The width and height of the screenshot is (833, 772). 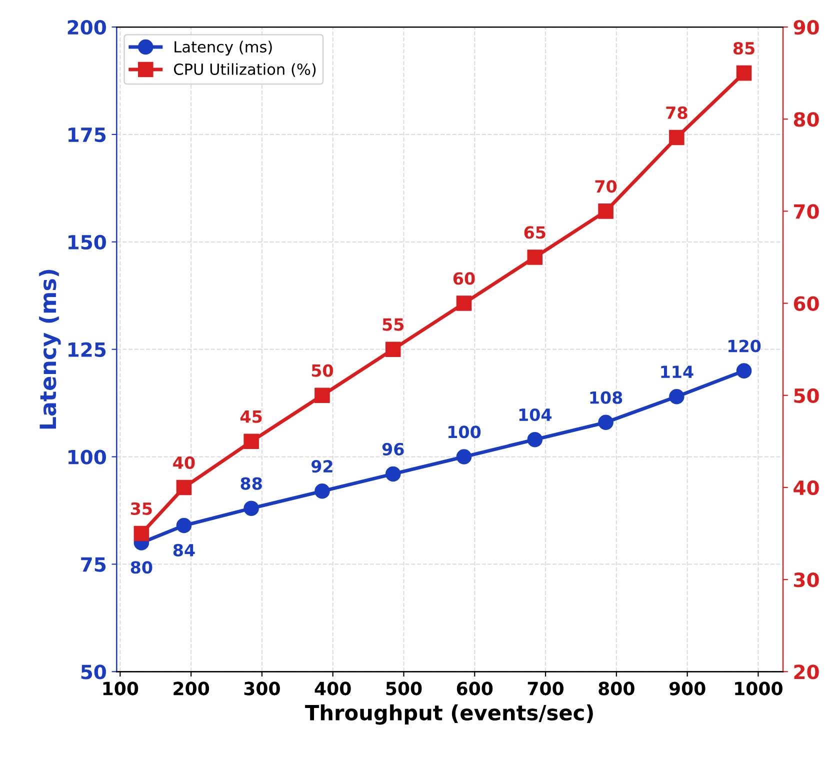 I want to click on y-tick-label: 75, so click(x=93, y=564).